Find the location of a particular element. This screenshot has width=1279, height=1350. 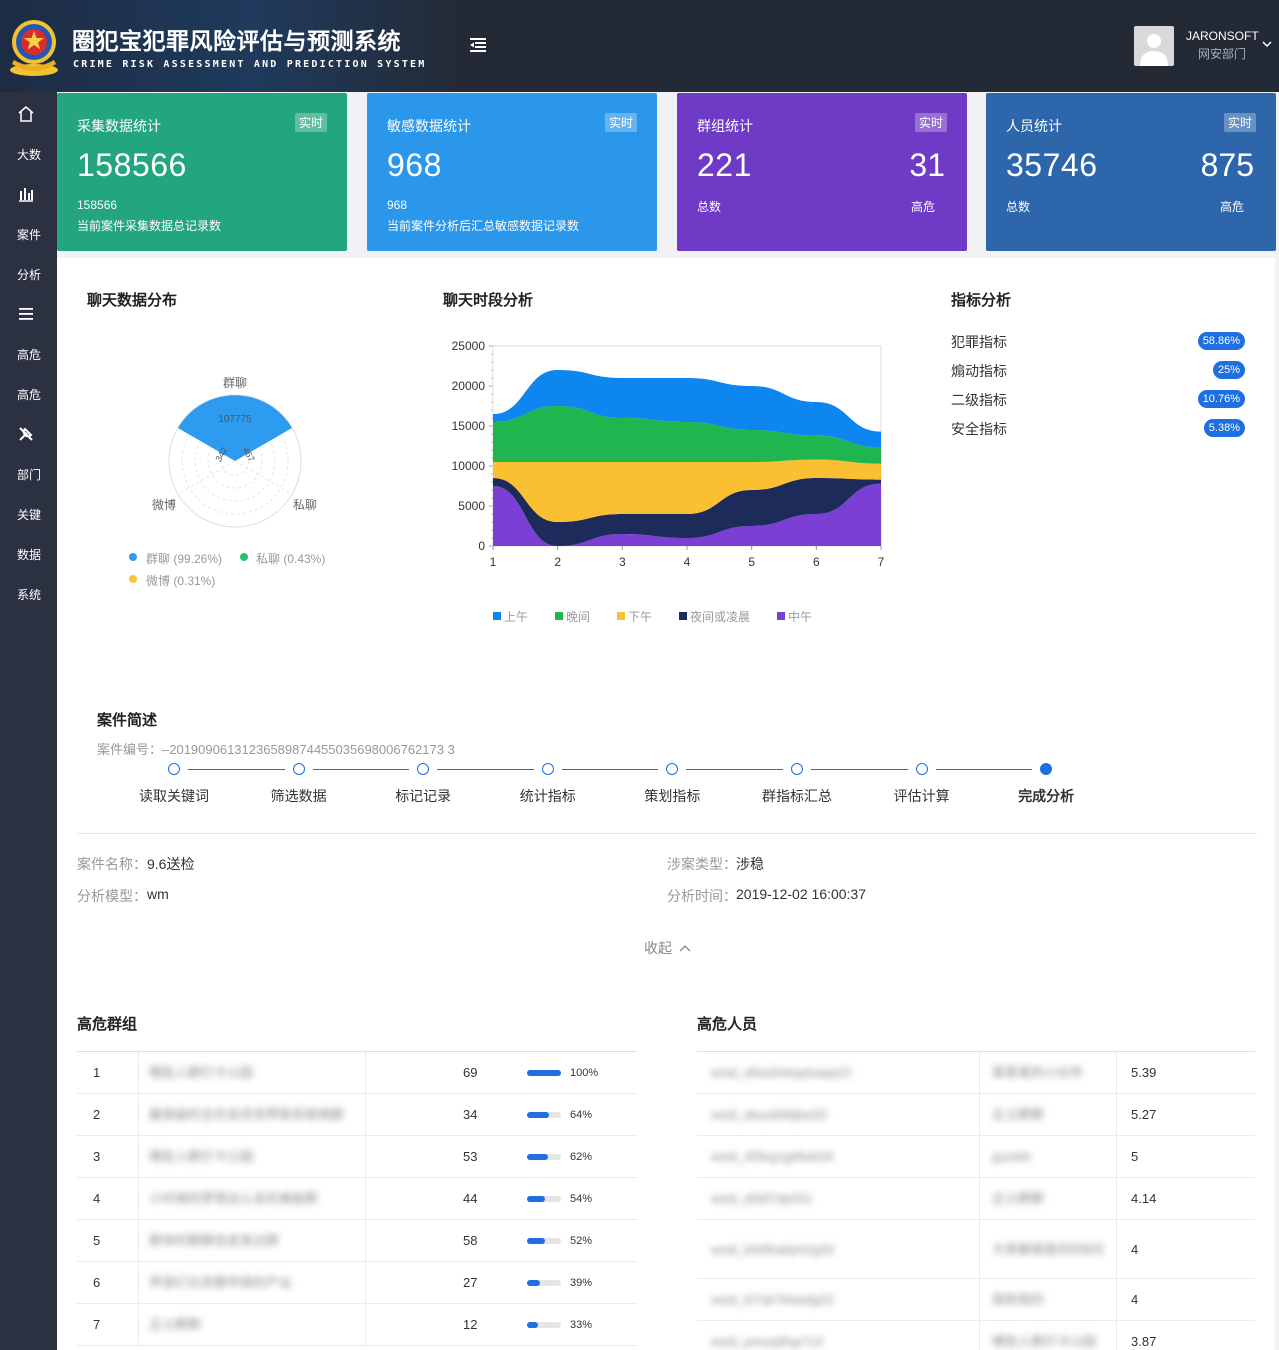

collapse-label: 收起 is located at coordinates (658, 948).